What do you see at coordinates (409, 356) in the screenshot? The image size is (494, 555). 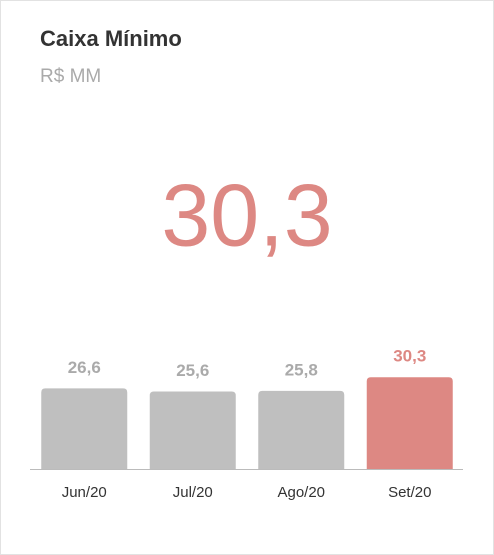 I see `value-label: 30,3` at bounding box center [409, 356].